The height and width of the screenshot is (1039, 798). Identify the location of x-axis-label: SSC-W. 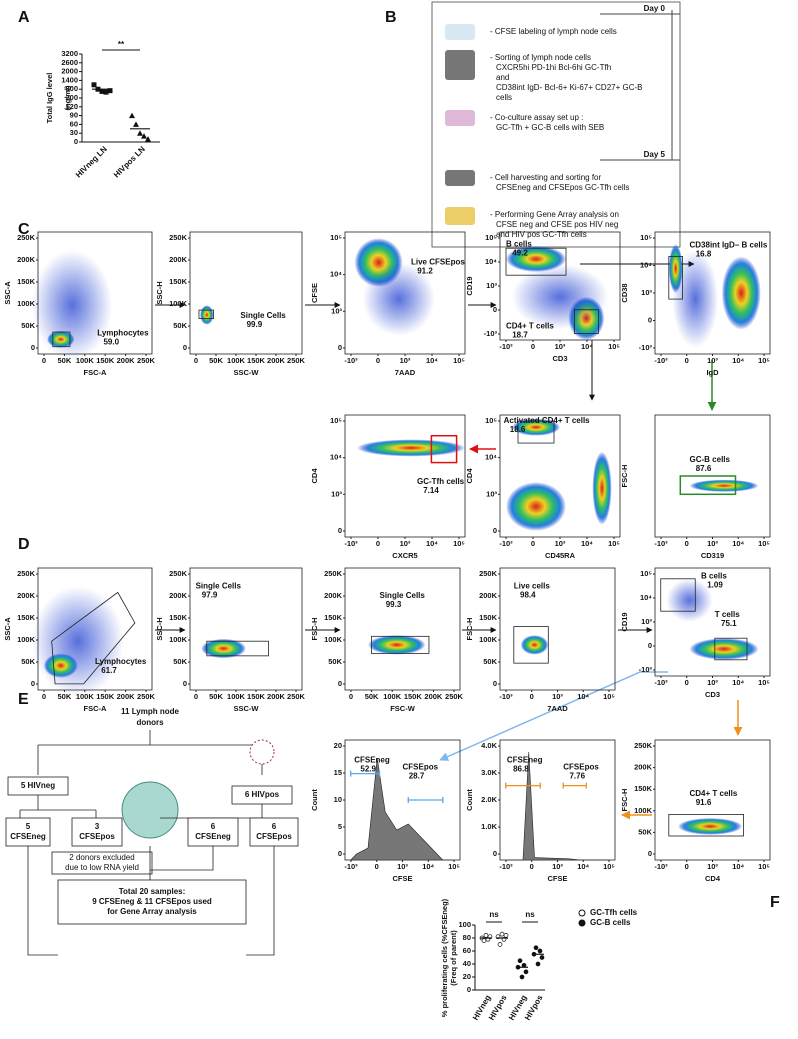
(247, 708).